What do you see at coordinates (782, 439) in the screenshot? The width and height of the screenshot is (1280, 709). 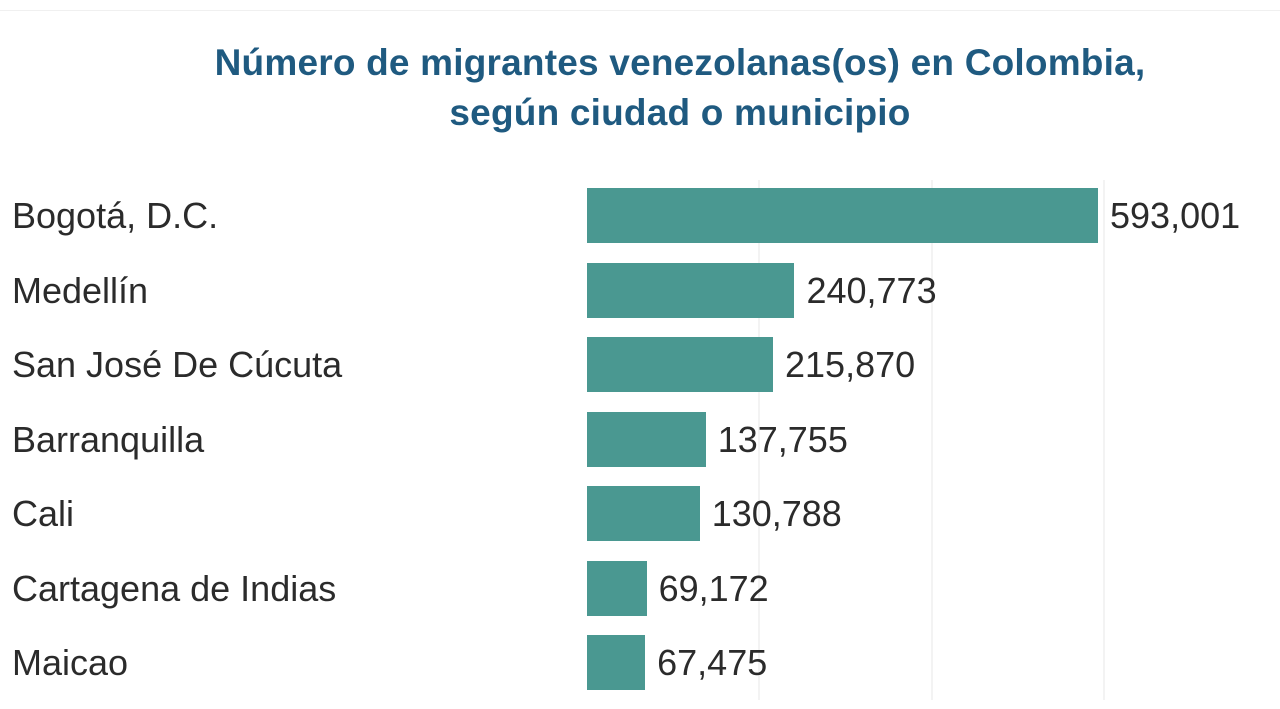 I see `value-label: 137,755` at bounding box center [782, 439].